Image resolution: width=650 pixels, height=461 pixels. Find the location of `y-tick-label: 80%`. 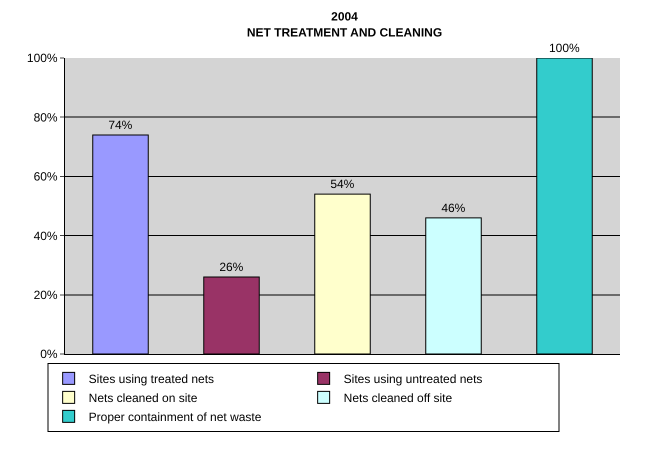

y-tick-label: 80% is located at coordinates (46, 117).